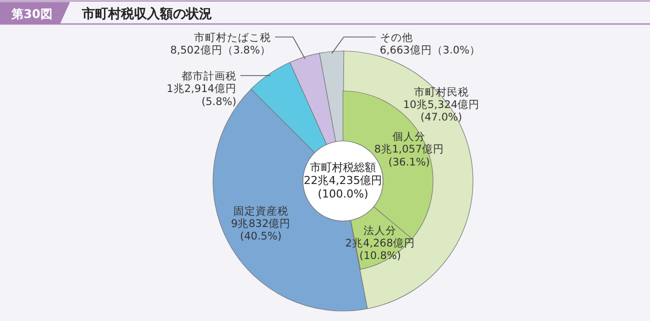  Describe the element at coordinates (208, 76) in the screenshot. I see `slice-label: 都市計画税` at that location.